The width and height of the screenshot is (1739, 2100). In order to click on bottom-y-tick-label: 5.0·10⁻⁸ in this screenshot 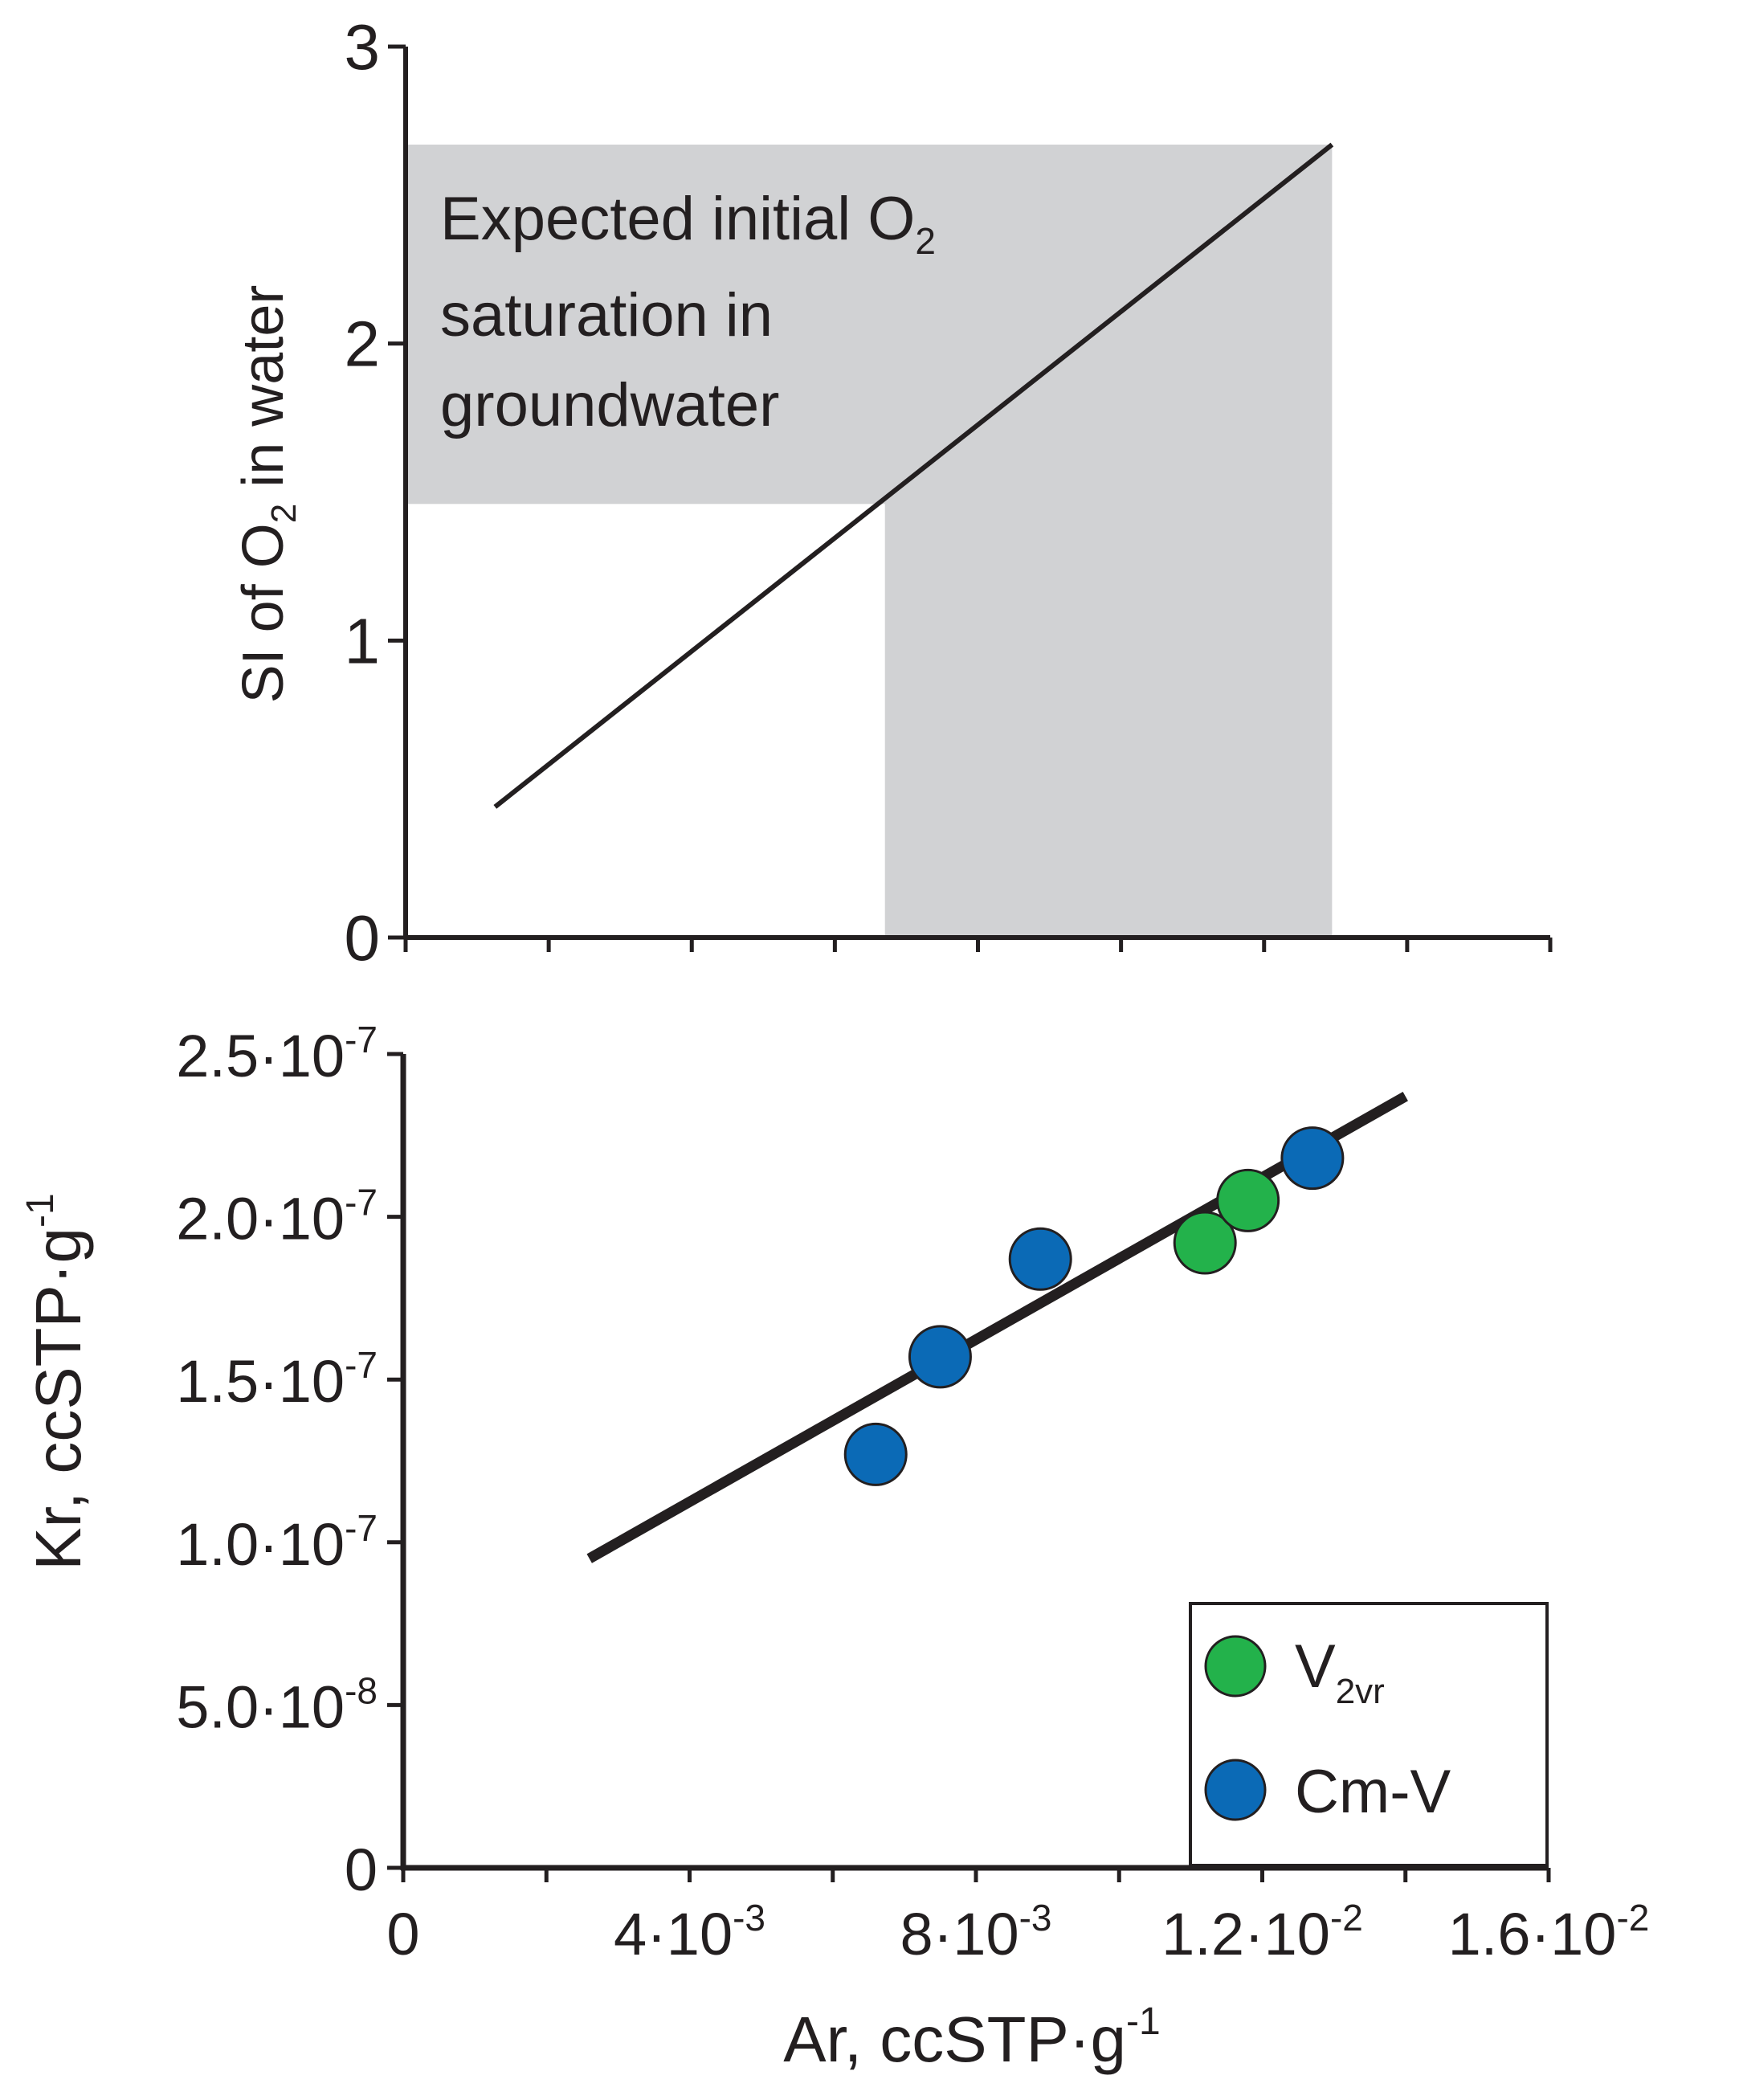, I will do `click(277, 1704)`.